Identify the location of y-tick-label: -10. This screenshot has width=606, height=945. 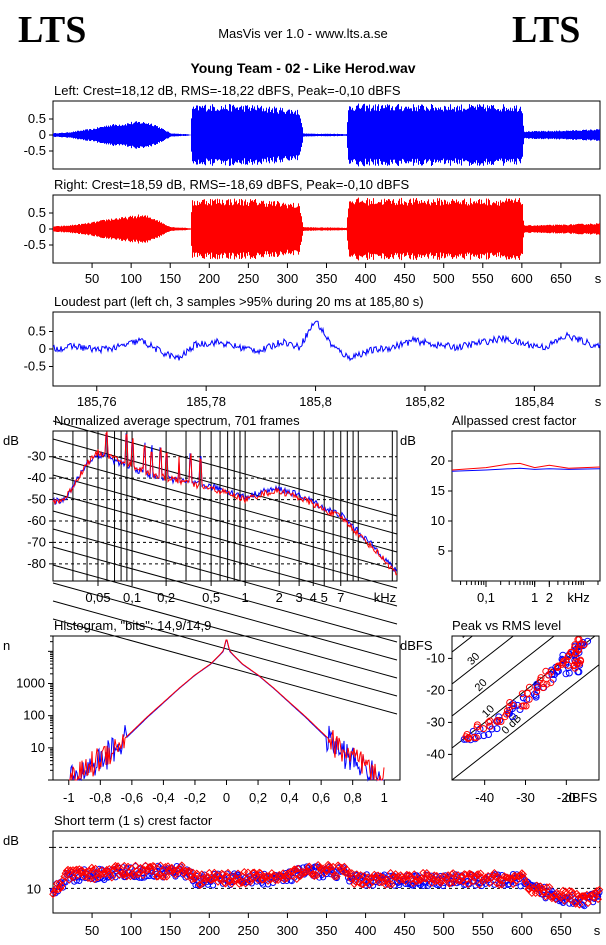
(435, 657).